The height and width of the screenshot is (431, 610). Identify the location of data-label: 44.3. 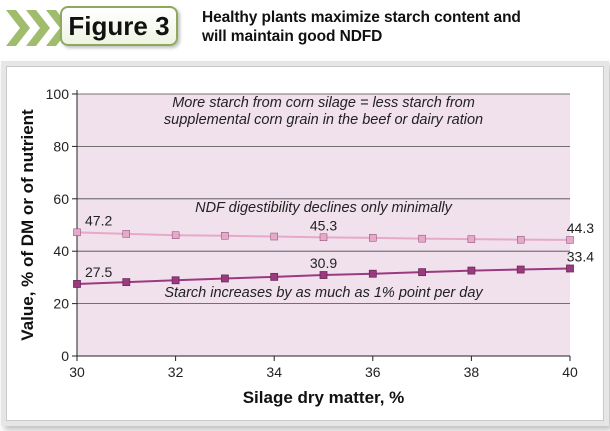
(580, 228).